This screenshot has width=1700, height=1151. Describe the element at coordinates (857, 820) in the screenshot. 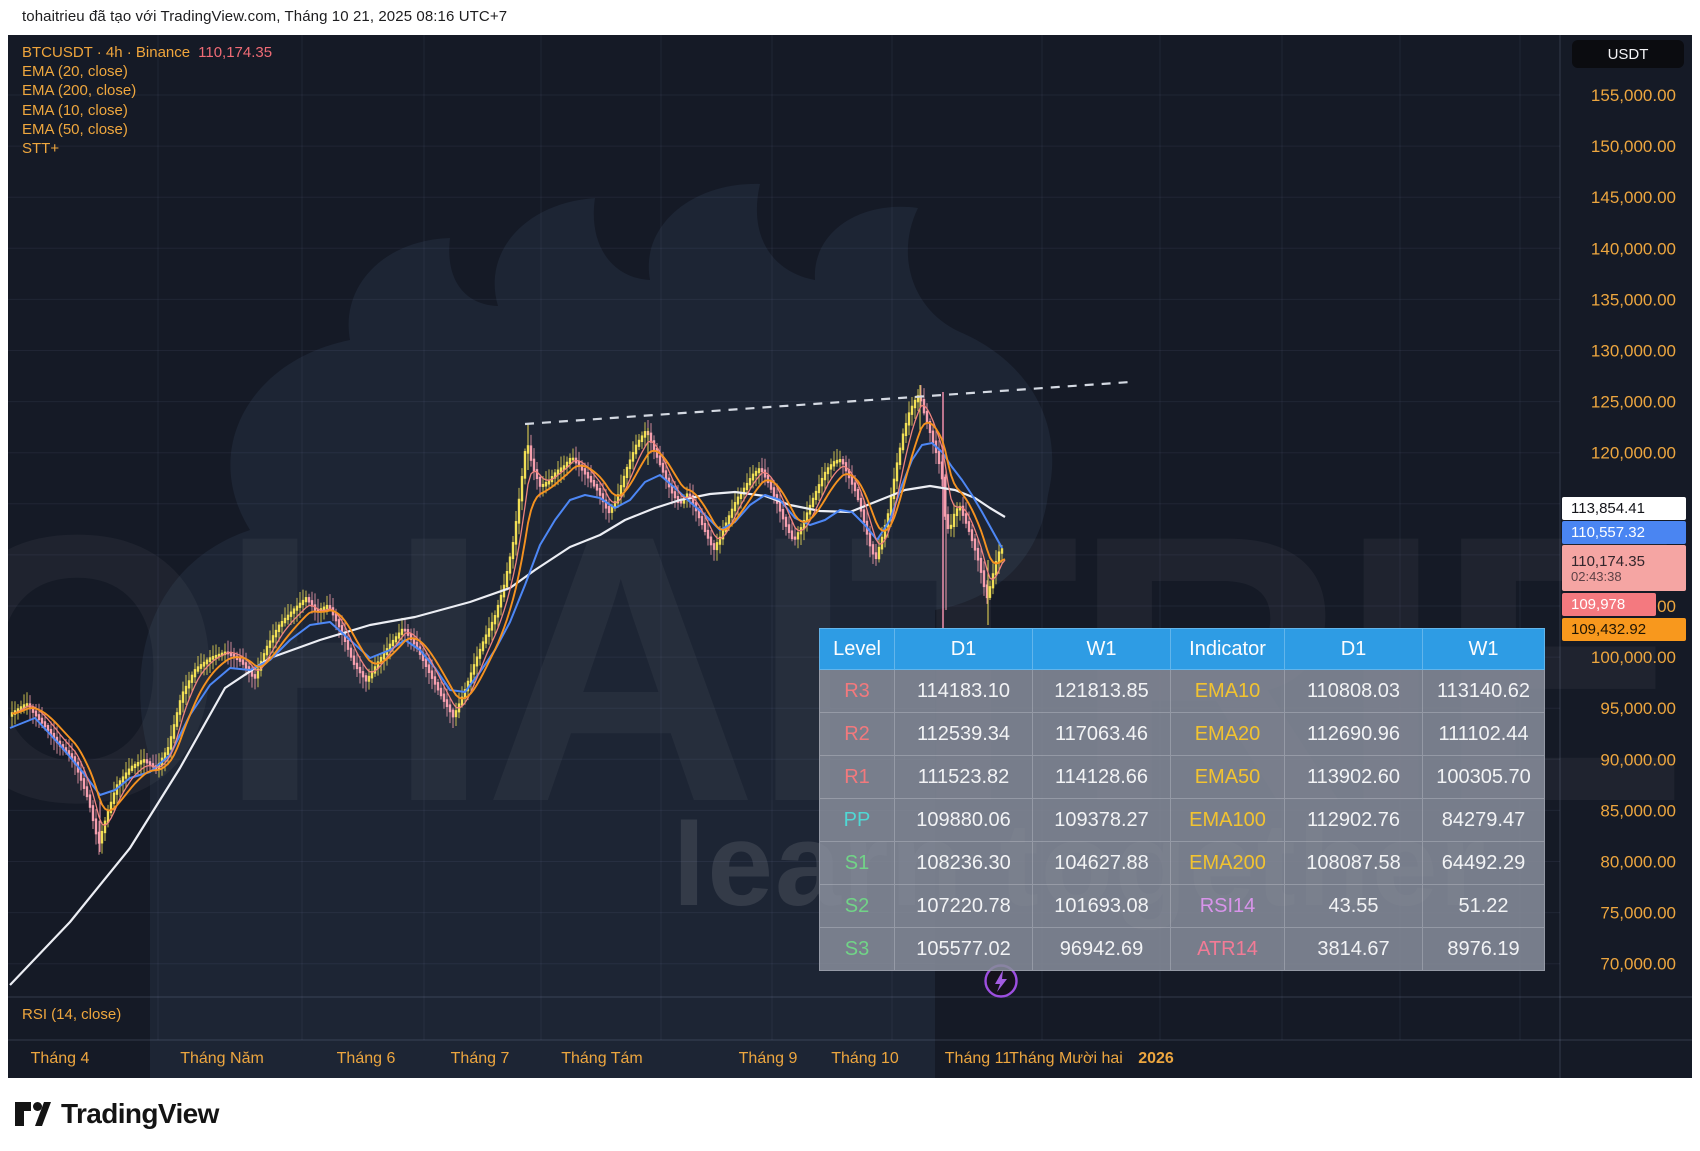

I see `pivot-table-cell: PP` at that location.